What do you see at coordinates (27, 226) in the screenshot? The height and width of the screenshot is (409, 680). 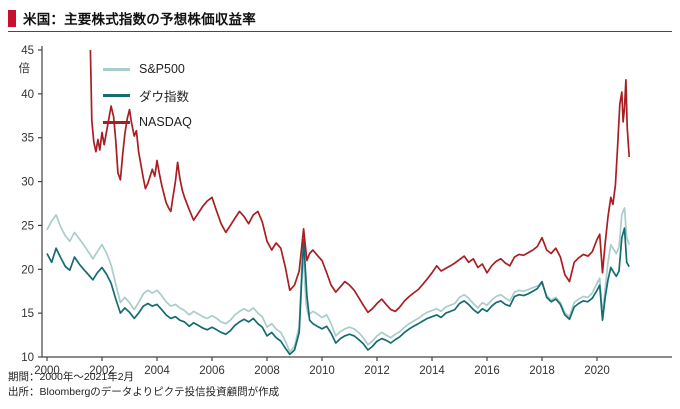 I see `y-tick-label: 25` at bounding box center [27, 226].